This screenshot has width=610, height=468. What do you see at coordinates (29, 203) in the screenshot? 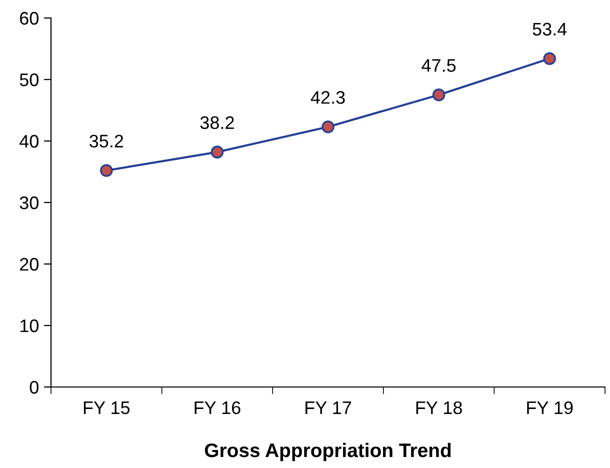
I see `y-tick-label: 30` at bounding box center [29, 203].